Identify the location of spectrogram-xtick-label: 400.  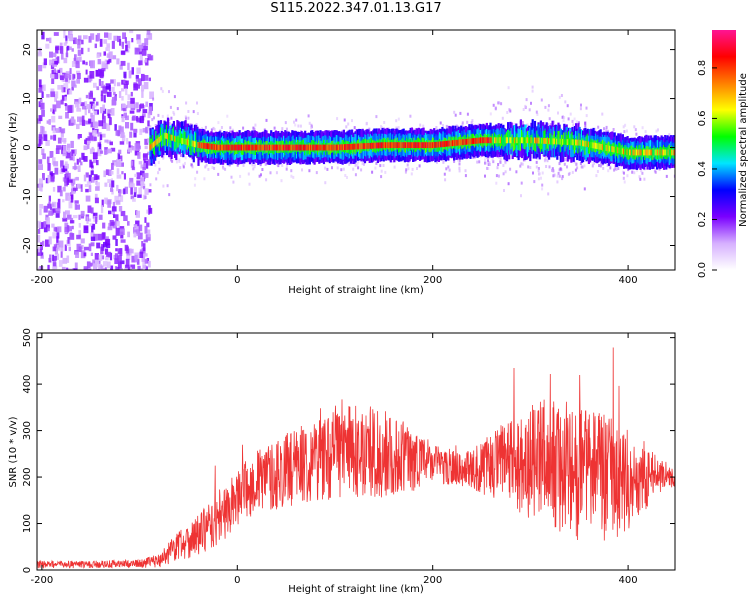
(628, 280).